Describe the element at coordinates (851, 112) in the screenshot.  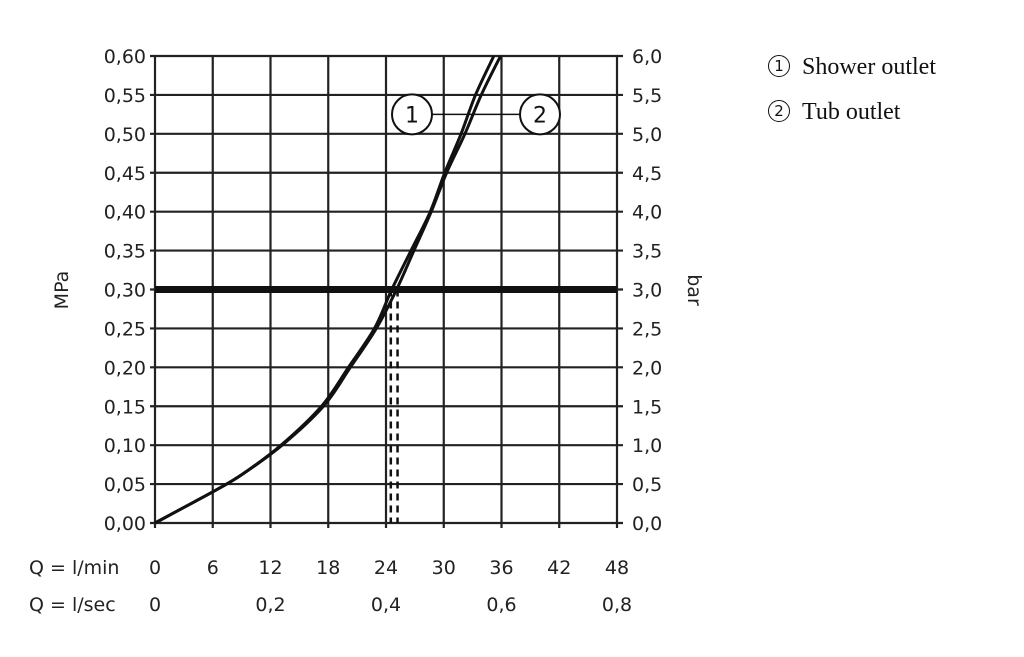
I see `legend-label: Tub outlet` at that location.